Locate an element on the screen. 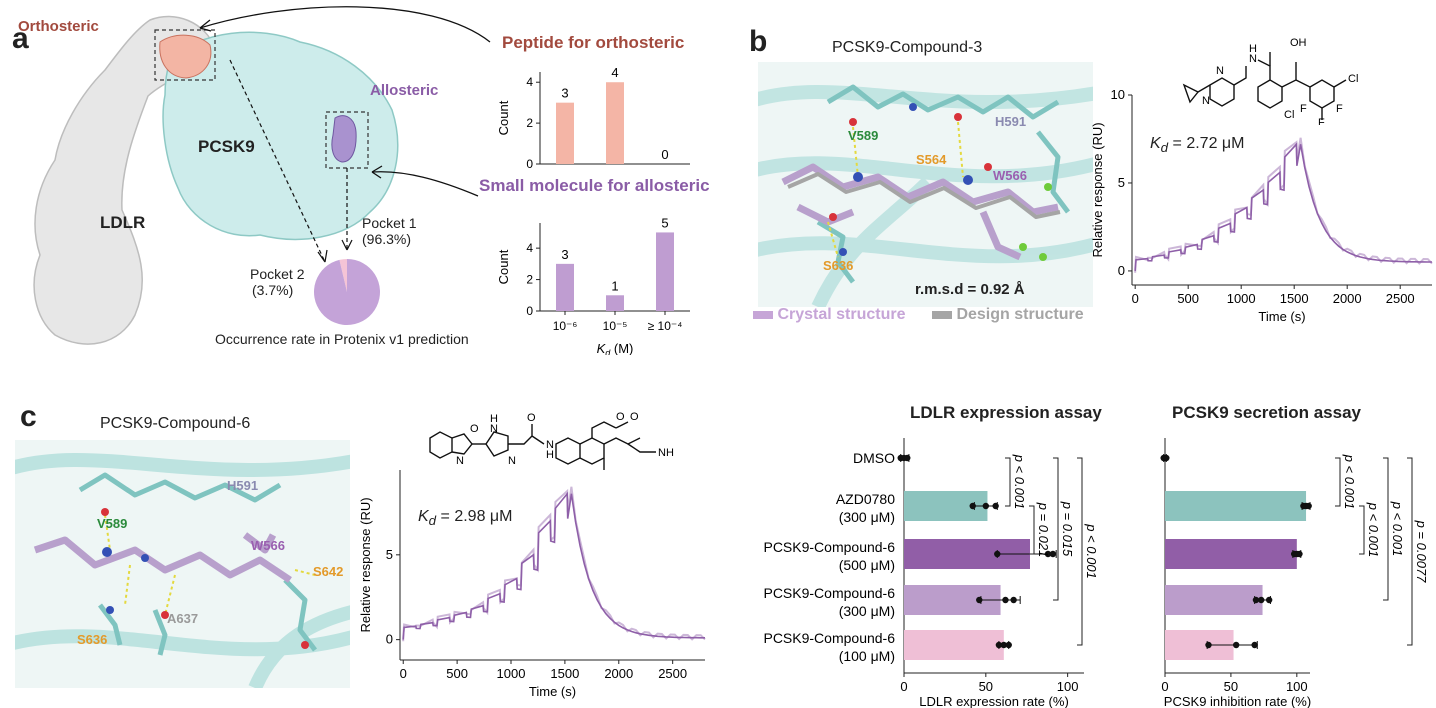  svg-text: F is located at coordinates (1303, 109).